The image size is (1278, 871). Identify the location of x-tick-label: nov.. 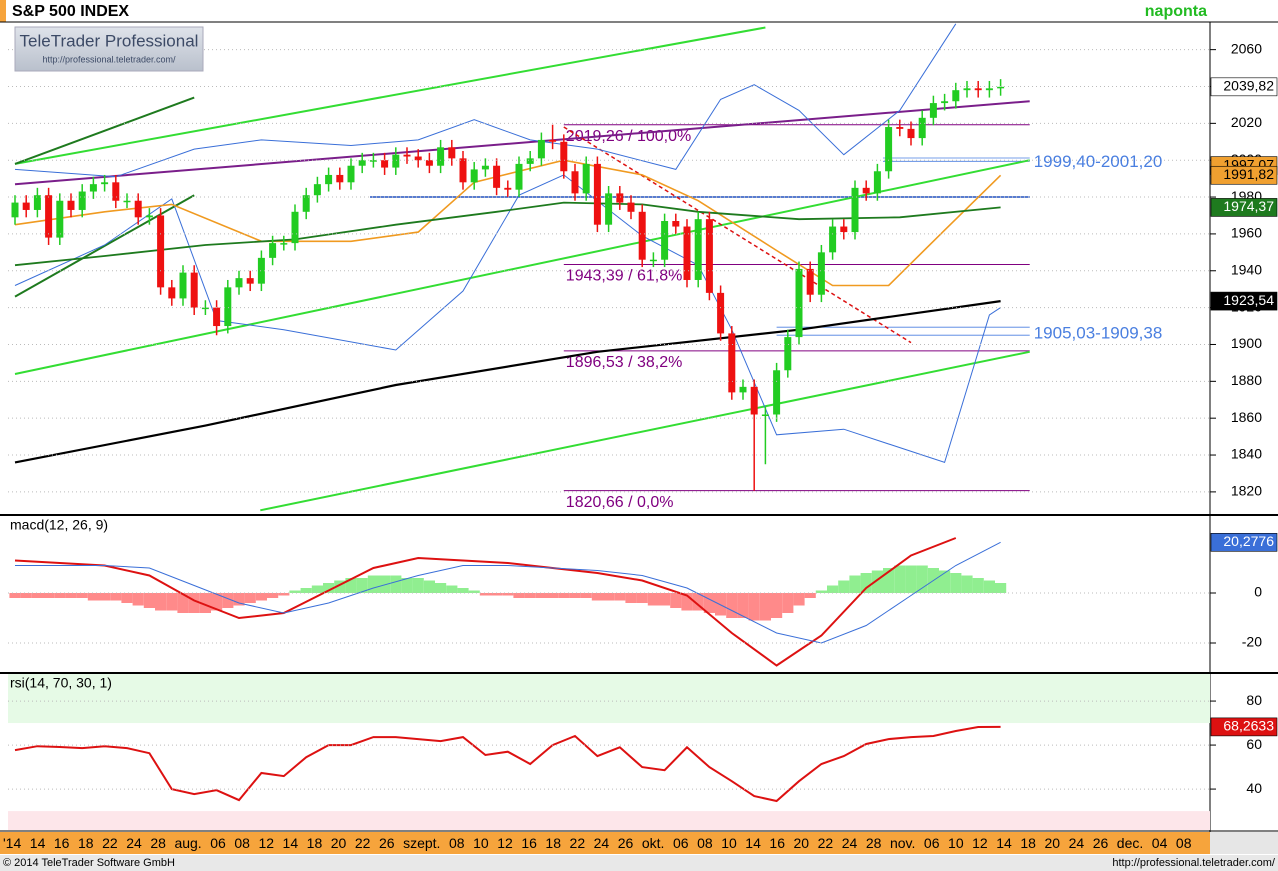
(902, 843).